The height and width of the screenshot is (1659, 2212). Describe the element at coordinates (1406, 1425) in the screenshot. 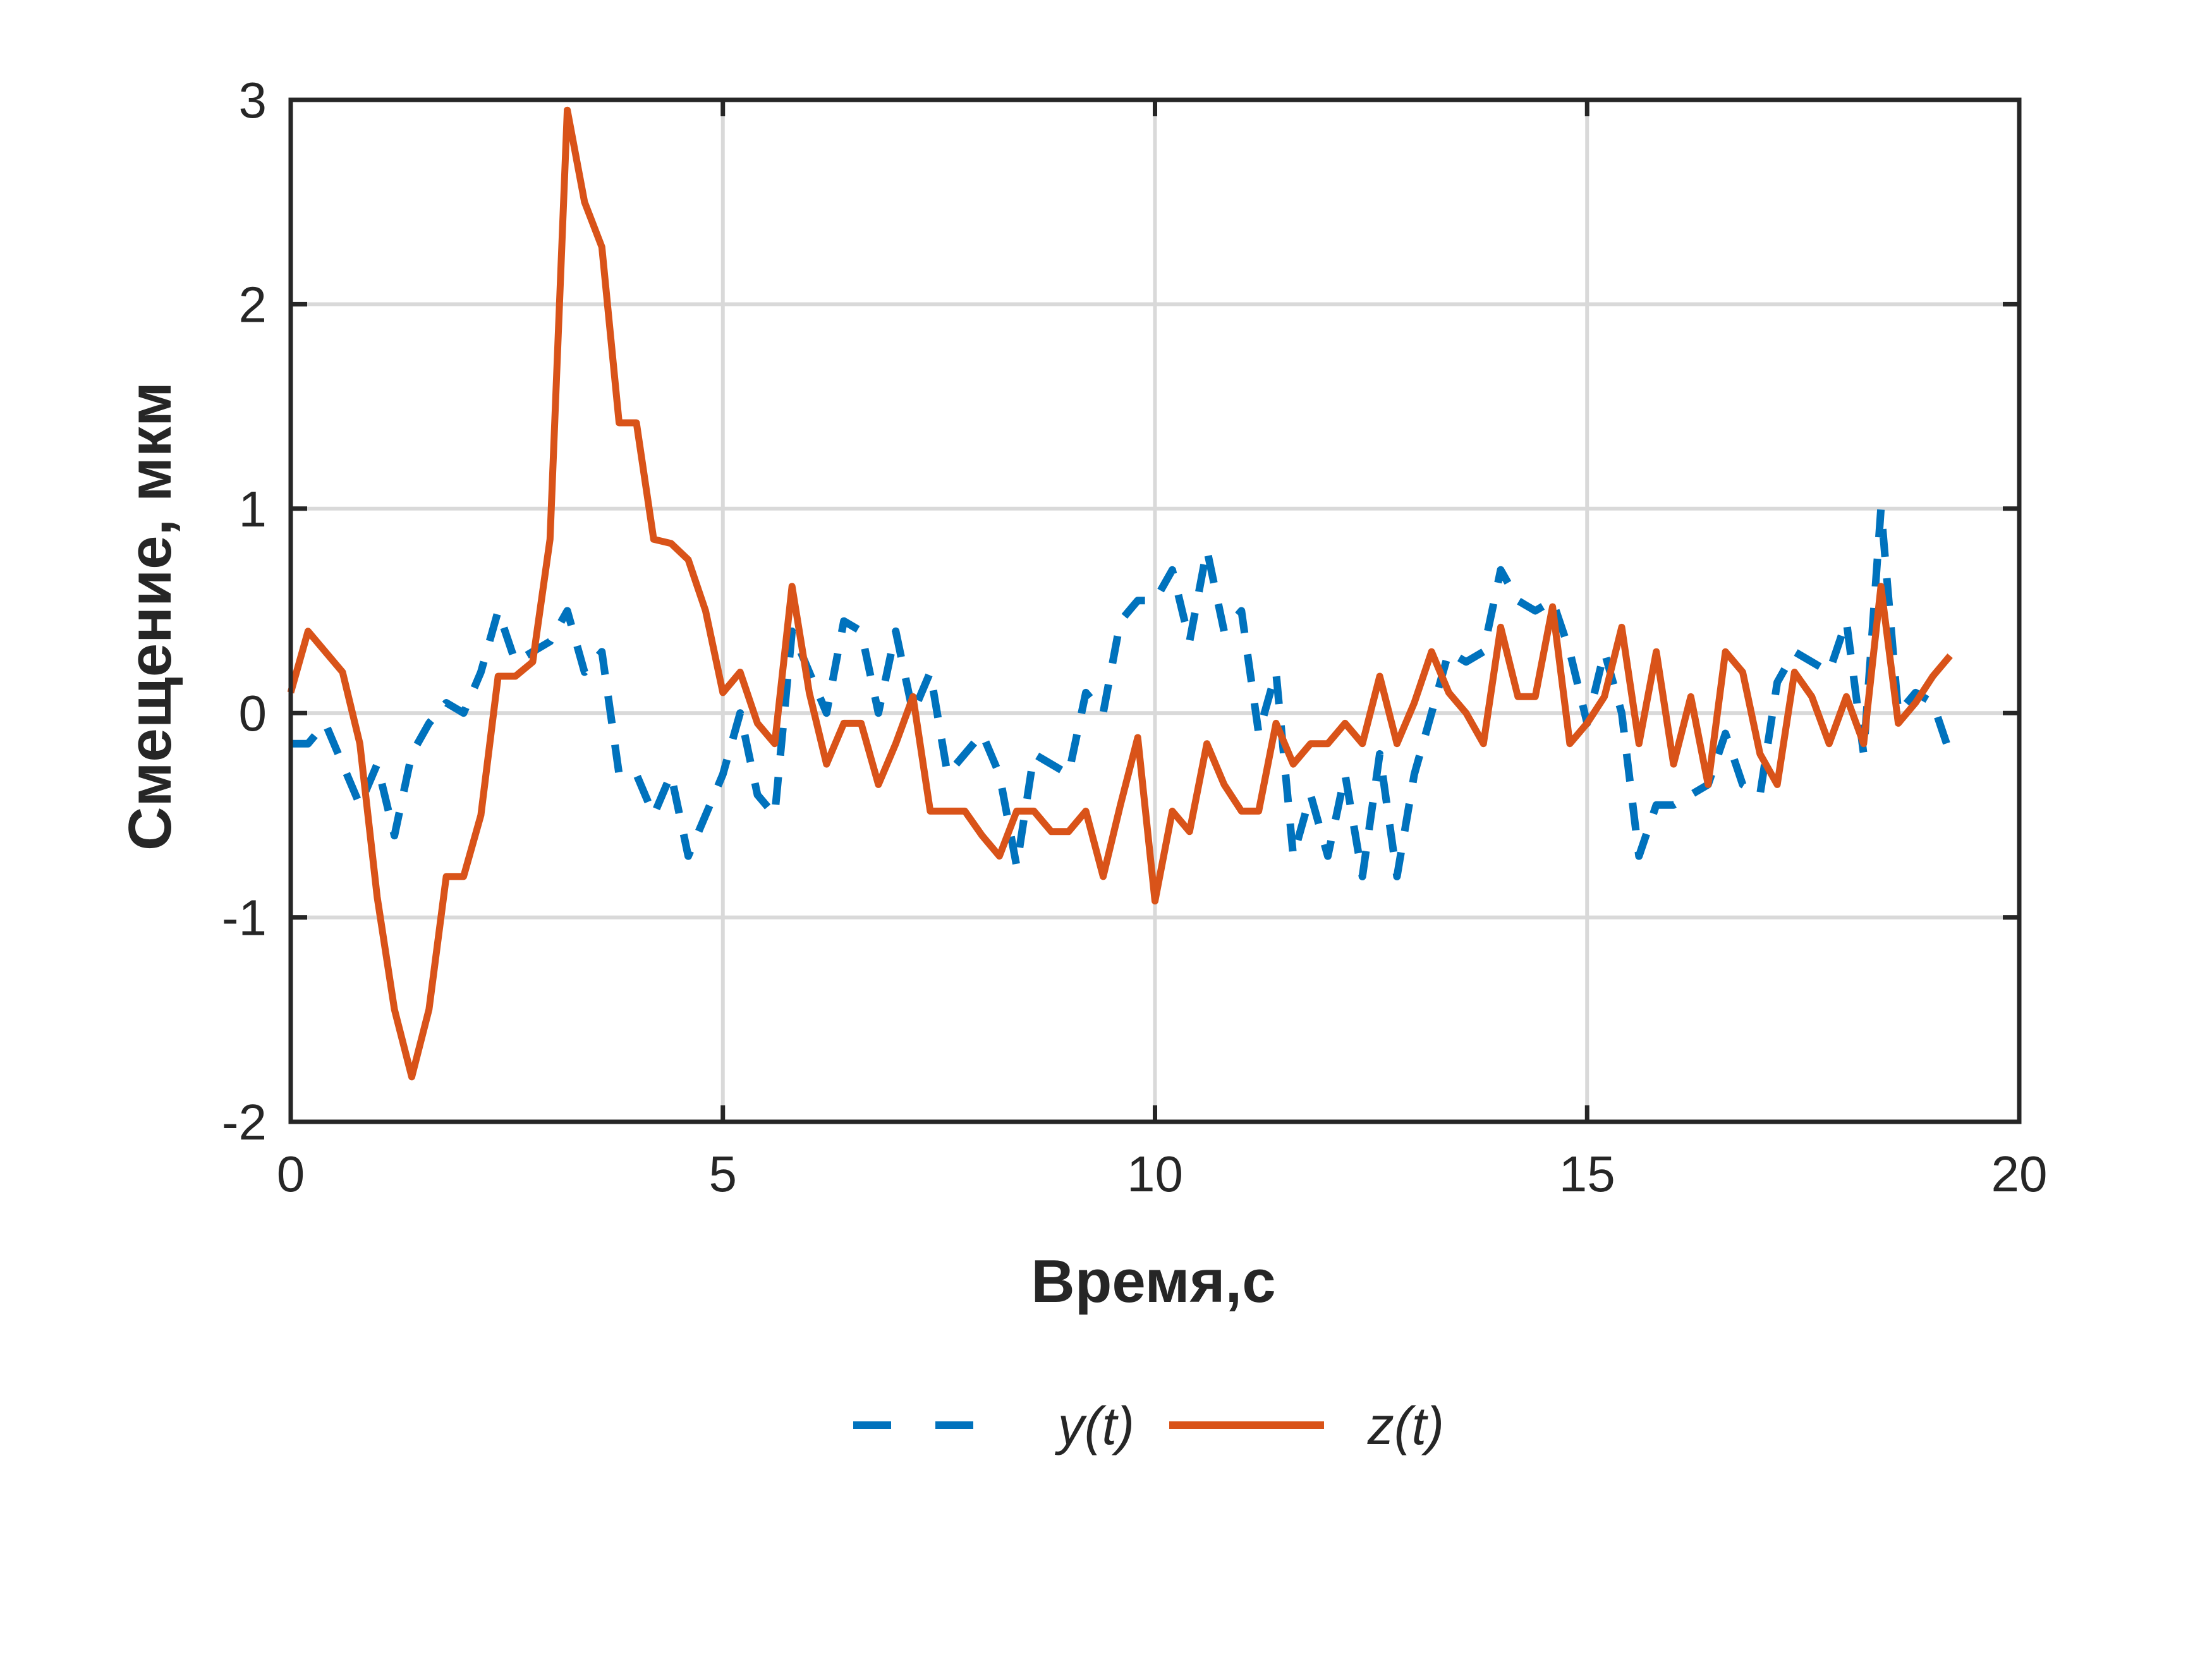

I see `legend-label-2: z(t)` at that location.